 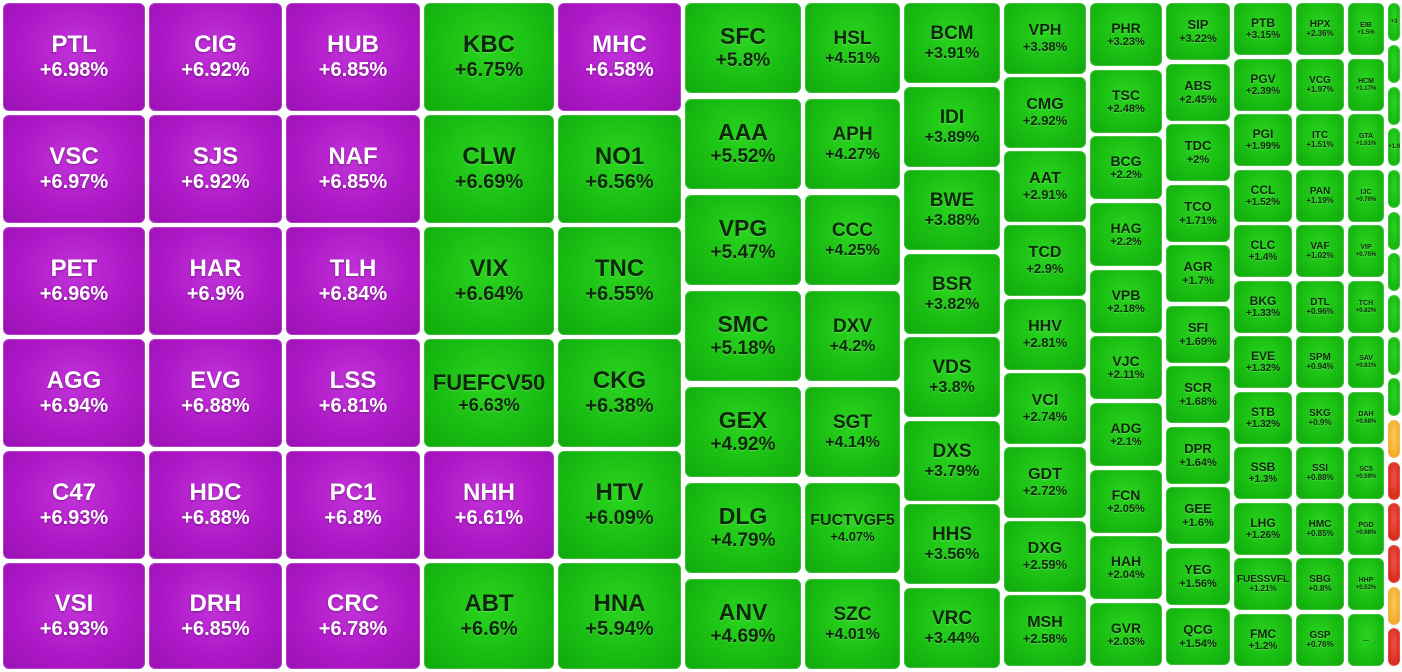 What do you see at coordinates (1198, 152) in the screenshot?
I see `tile-tdc: TDC +2%` at bounding box center [1198, 152].